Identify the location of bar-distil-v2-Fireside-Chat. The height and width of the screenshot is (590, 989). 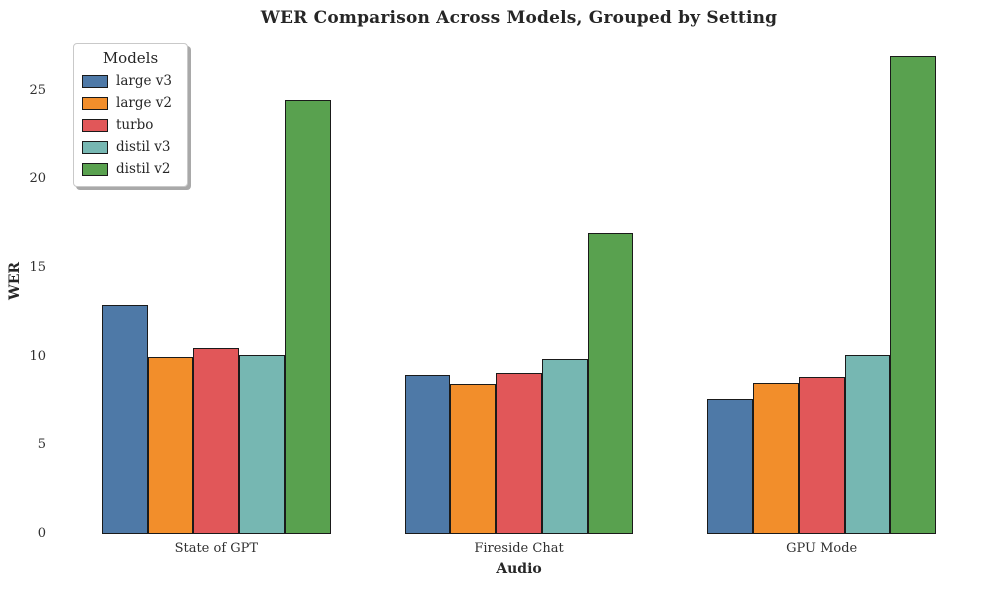
(610, 383).